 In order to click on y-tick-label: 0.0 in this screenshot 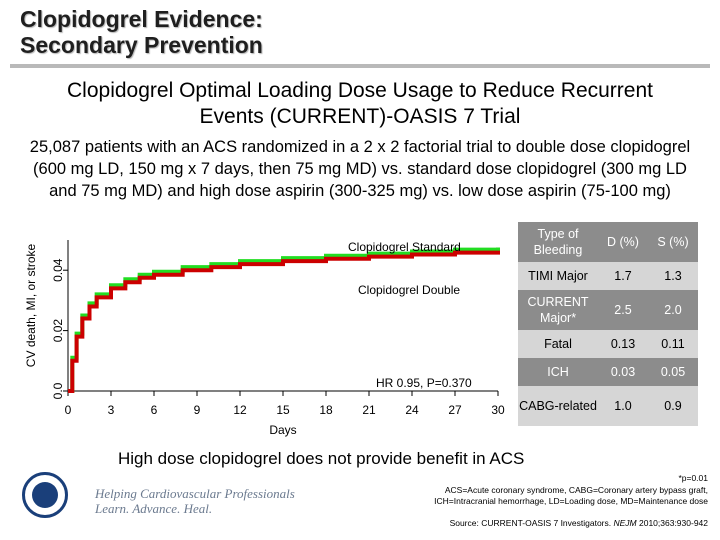, I will do `click(58, 390)`.